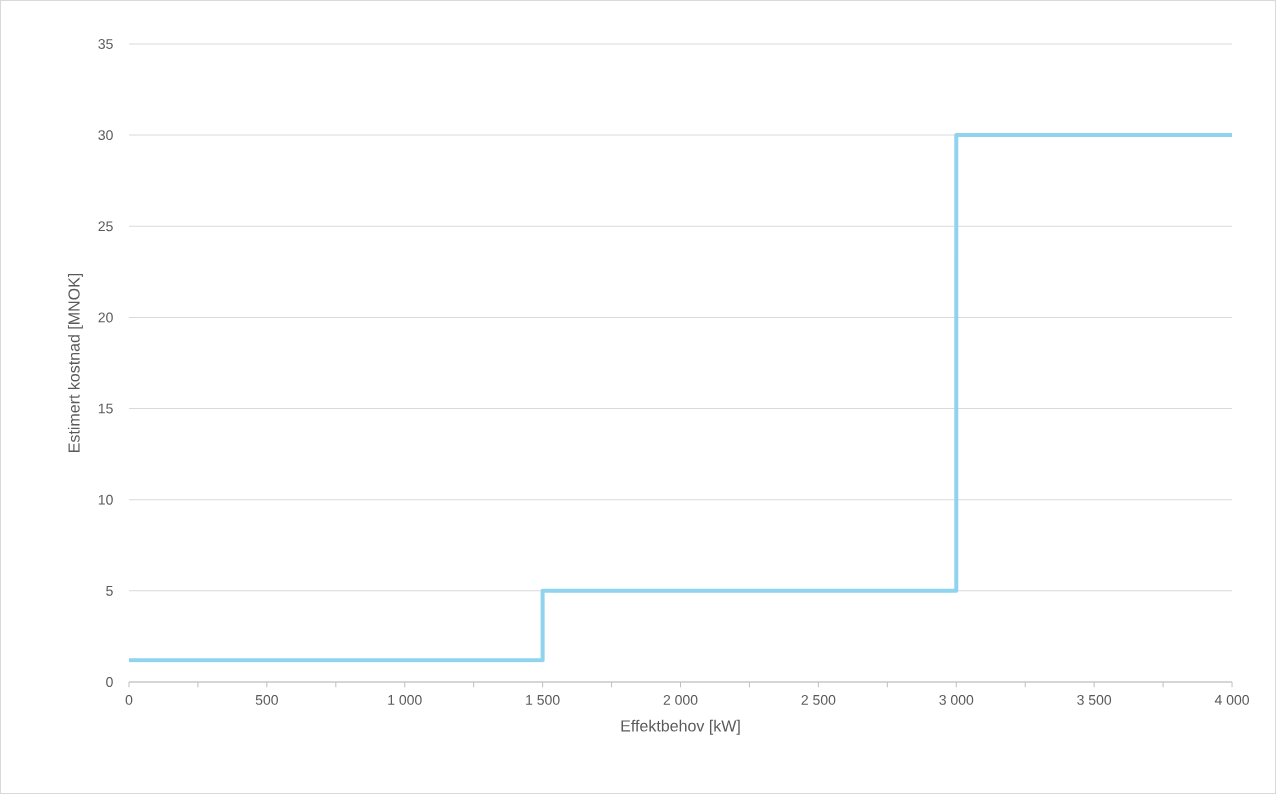 This screenshot has width=1276, height=794. I want to click on x-tick-label: 3 000, so click(956, 699).